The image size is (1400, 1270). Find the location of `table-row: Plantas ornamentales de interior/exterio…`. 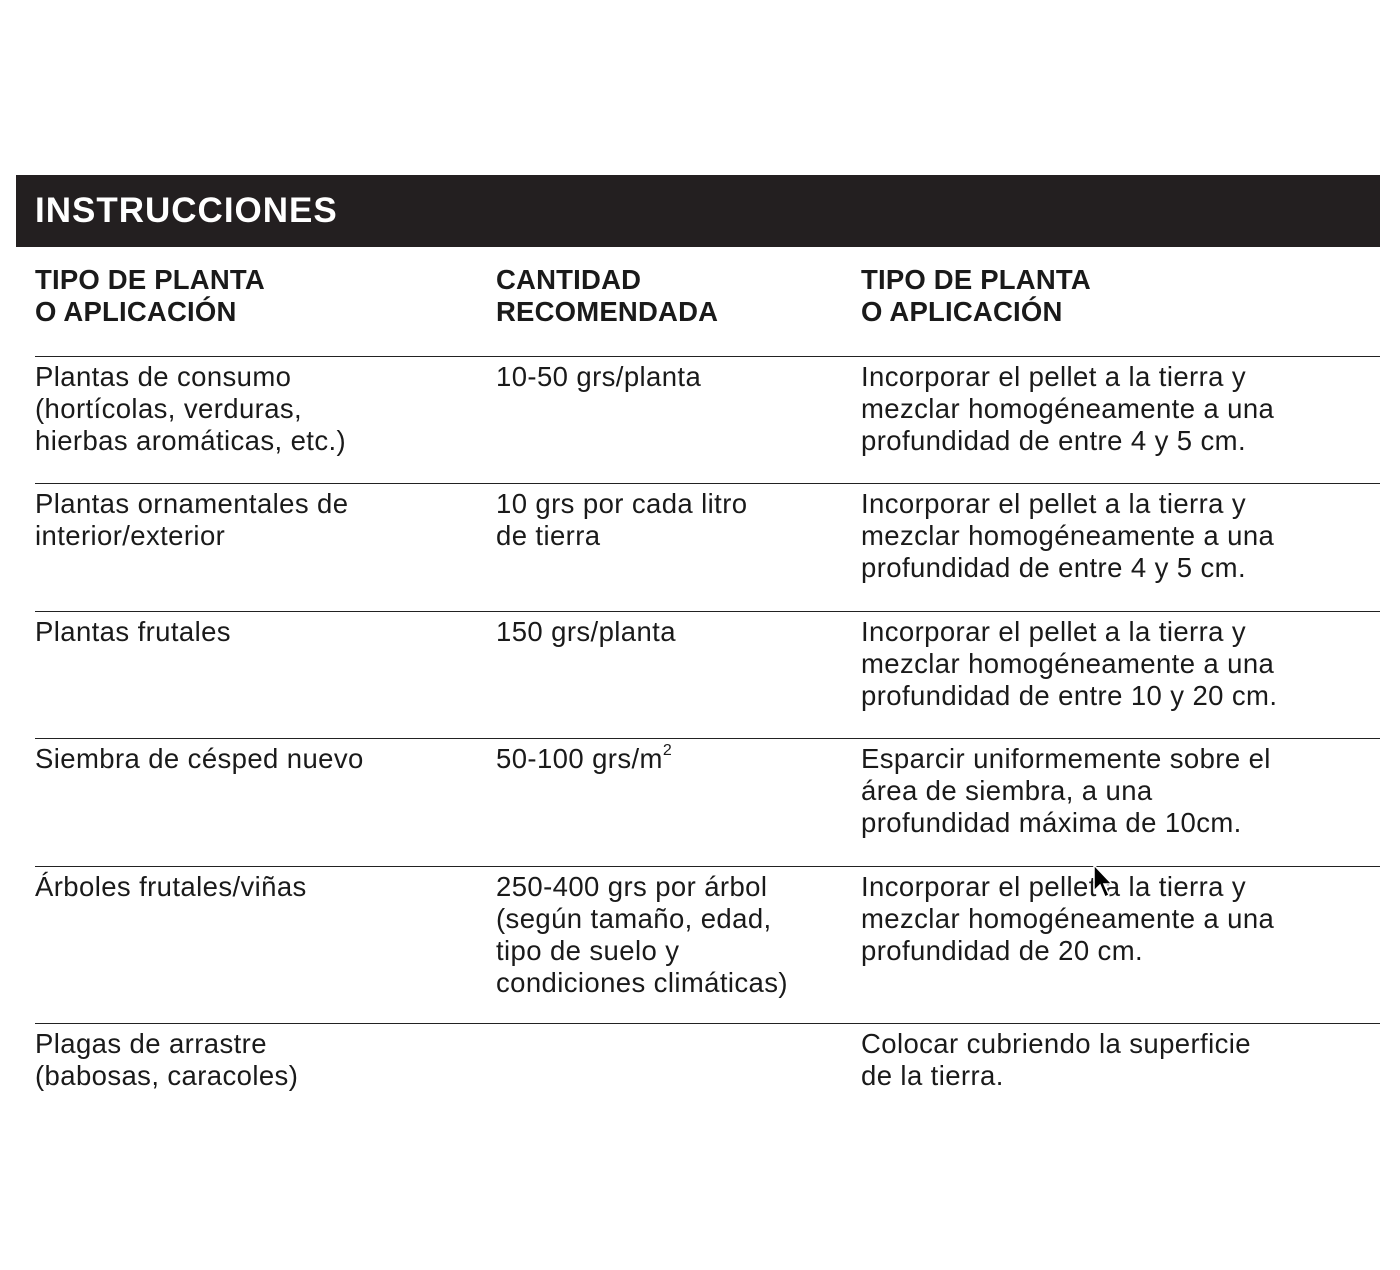

table-row: Plantas ornamentales de interior/exterio… is located at coordinates (707, 547).